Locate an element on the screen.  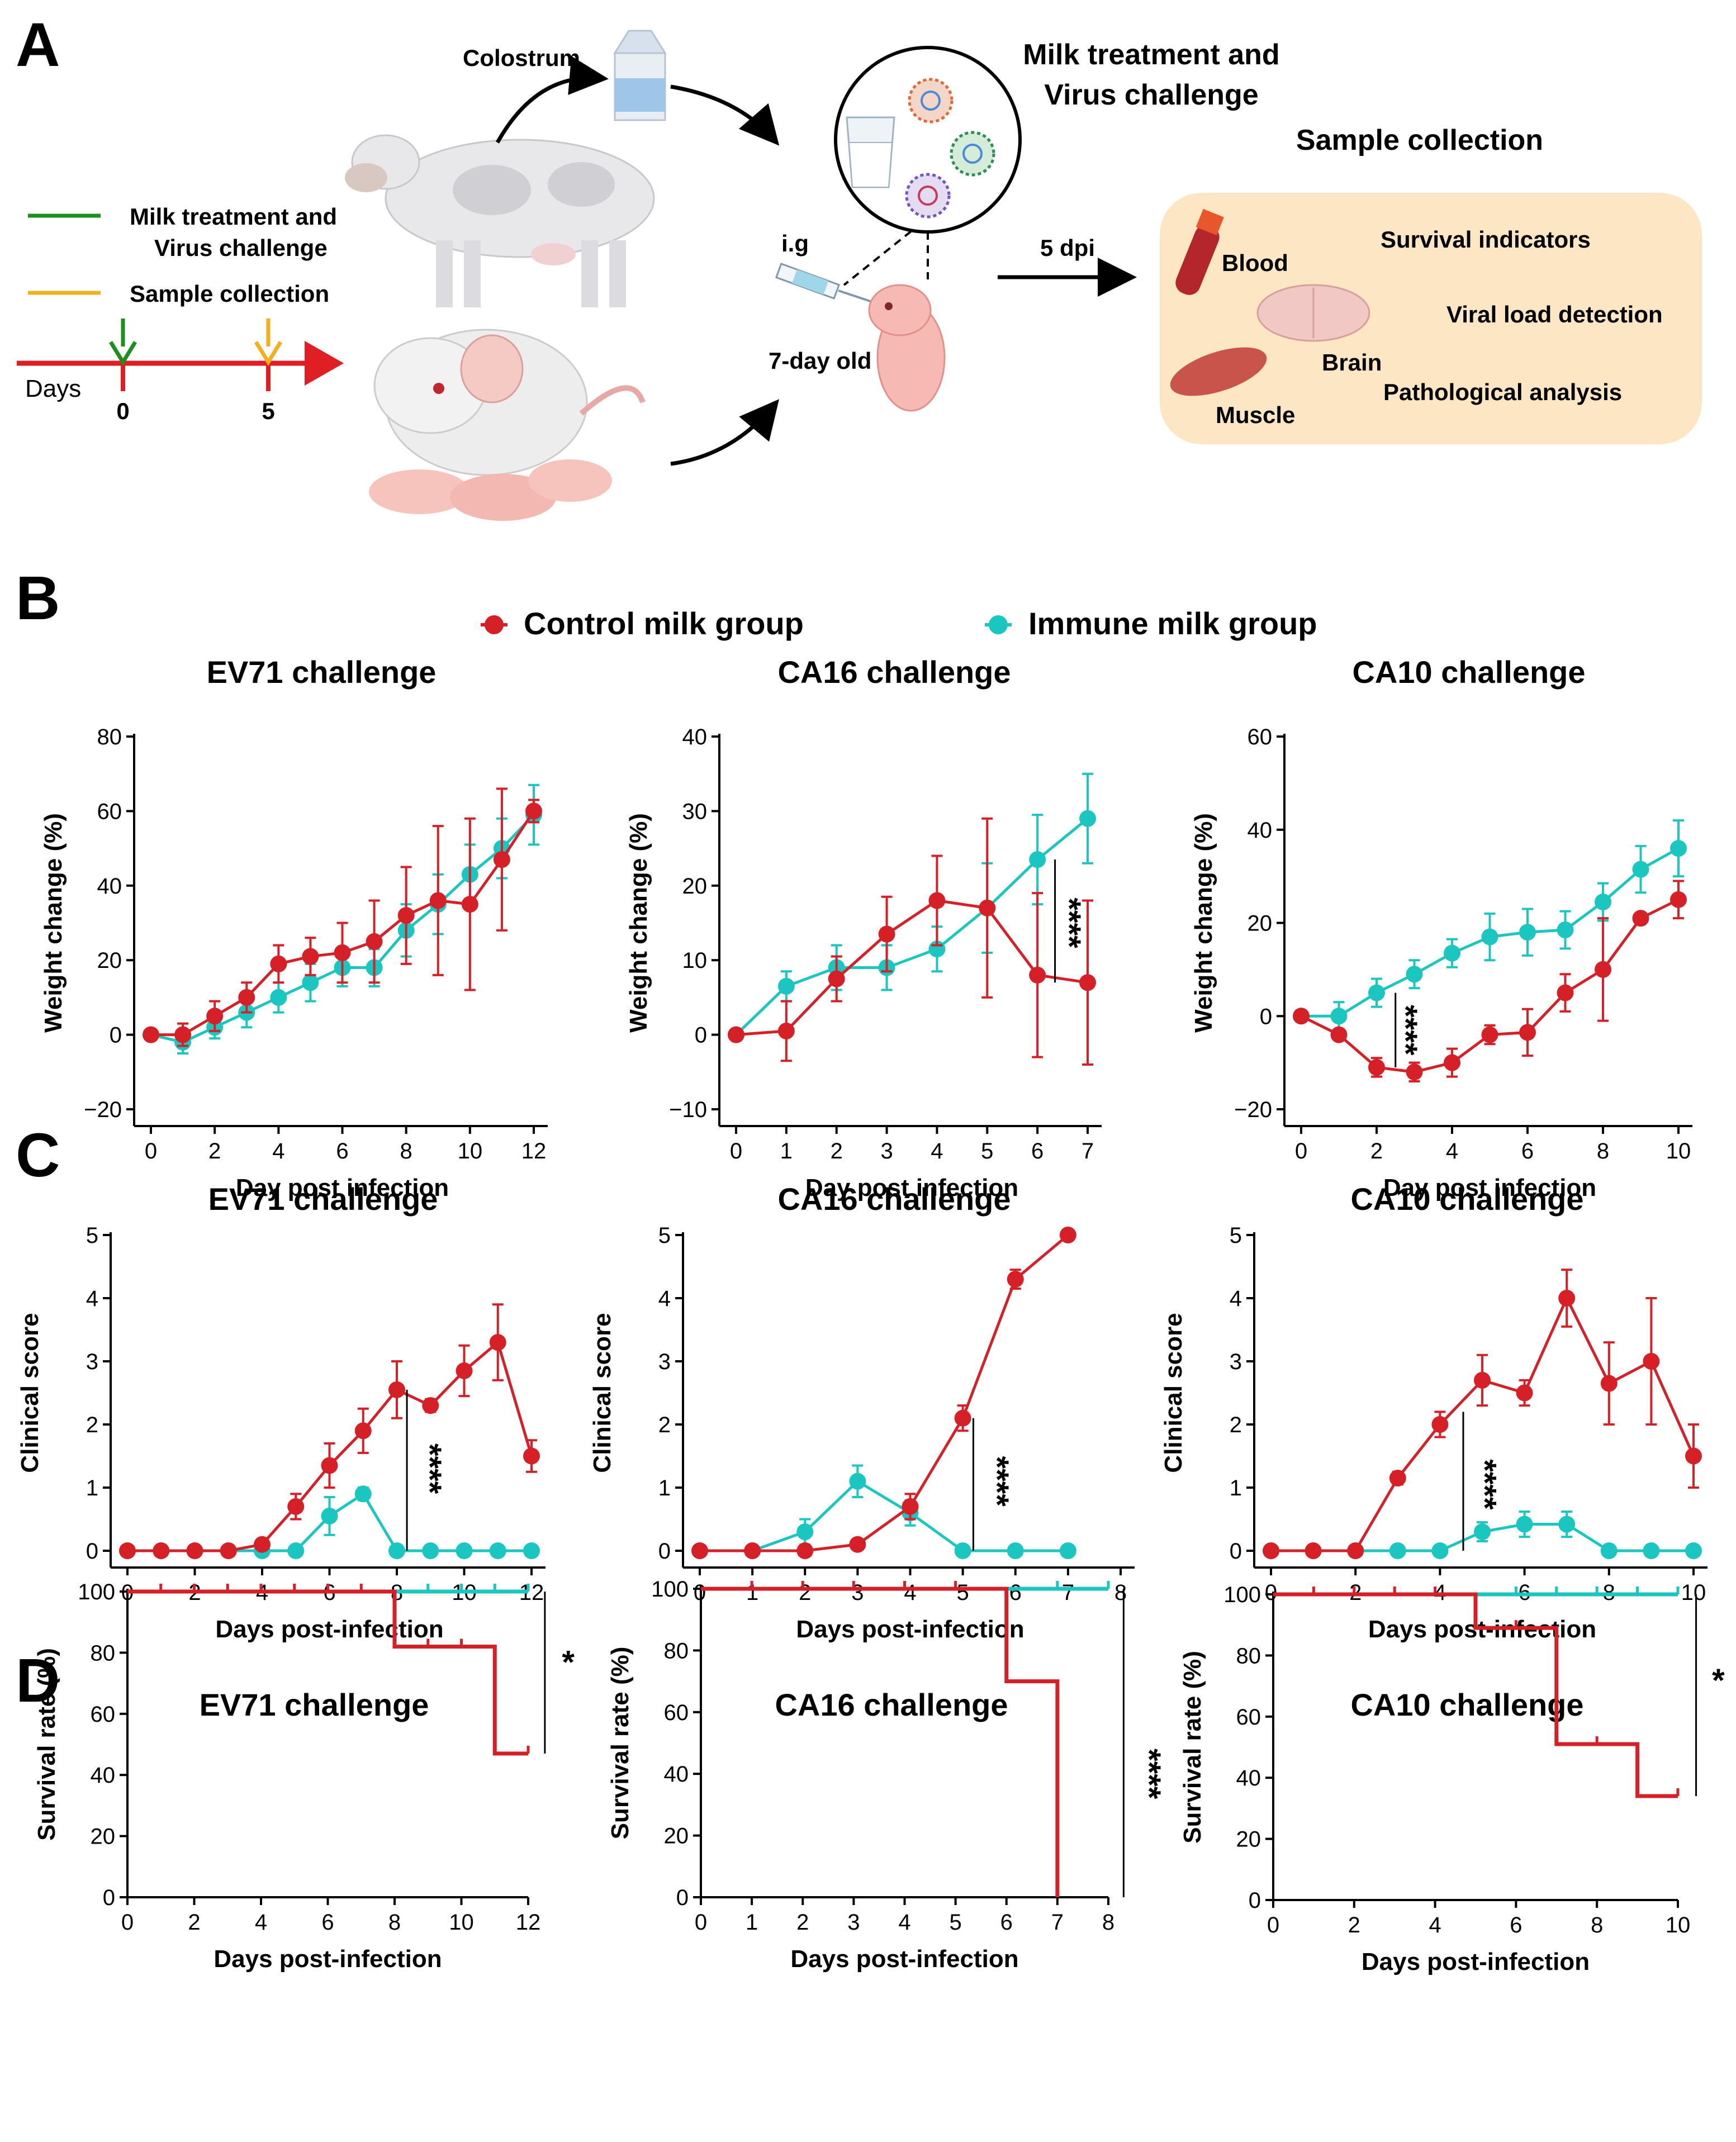
x-tick-label: 3 is located at coordinates (854, 1923).